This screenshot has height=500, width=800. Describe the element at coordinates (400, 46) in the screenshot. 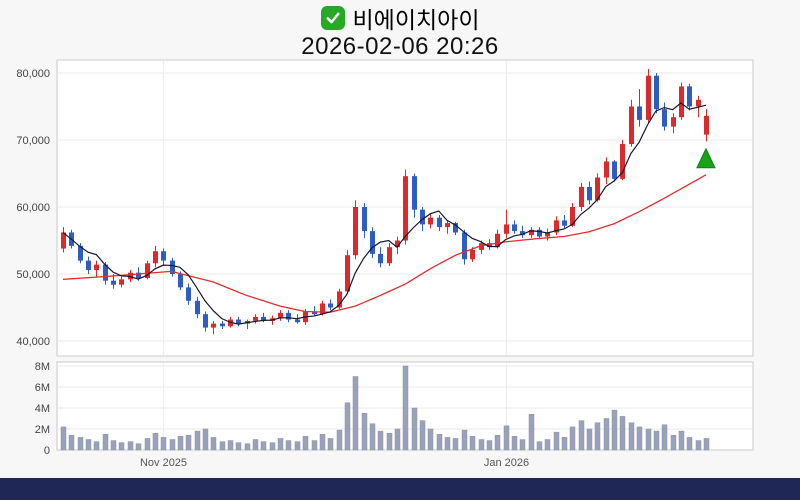

I see `chart-datetime: 2026-02-06 20:26` at that location.